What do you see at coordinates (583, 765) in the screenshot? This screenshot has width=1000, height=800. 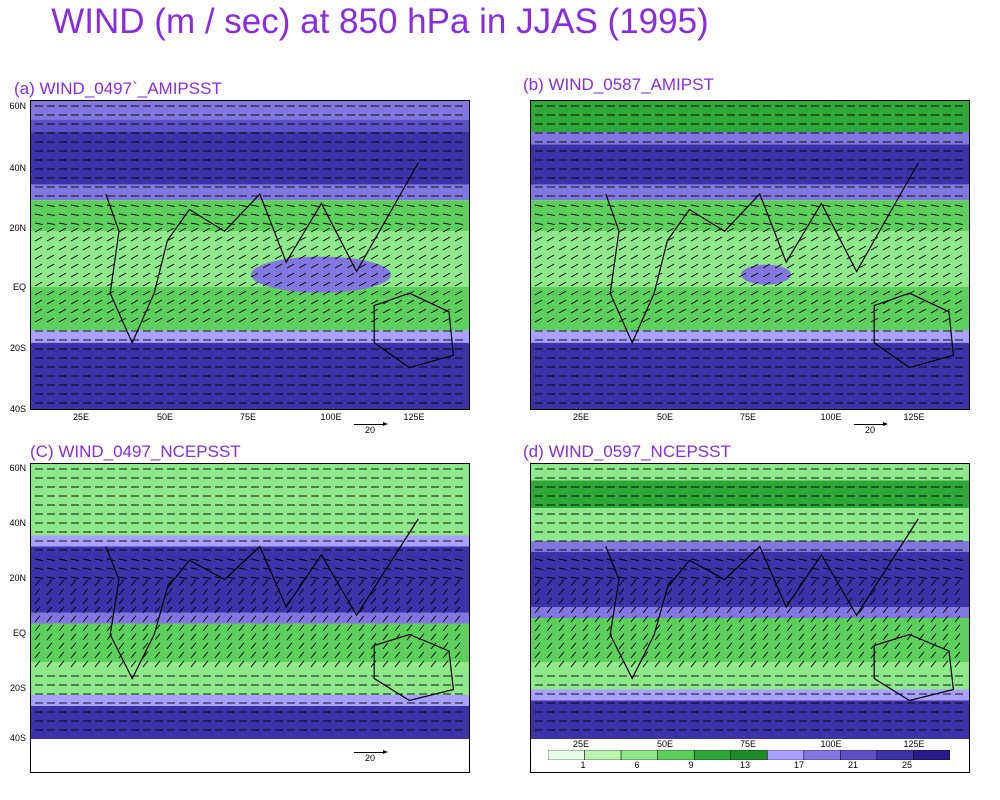 I see `colorbar-label: 1` at bounding box center [583, 765].